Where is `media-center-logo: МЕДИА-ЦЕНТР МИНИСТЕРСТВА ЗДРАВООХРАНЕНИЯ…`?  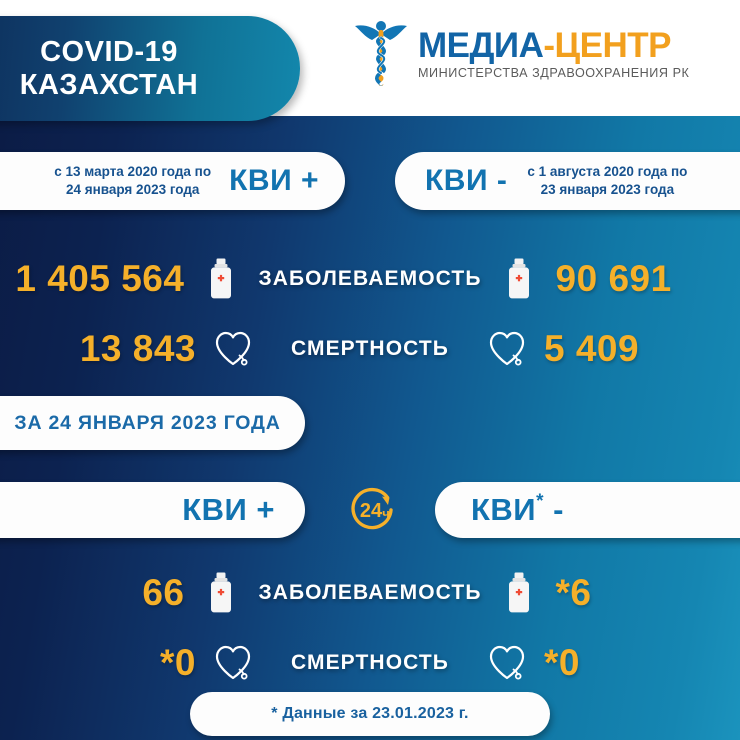
media-center-logo: МЕДИА-ЦЕНТР МИНИСТЕРСТВА ЗДРАВООХРАНЕНИЯ… is located at coordinates (520, 54).